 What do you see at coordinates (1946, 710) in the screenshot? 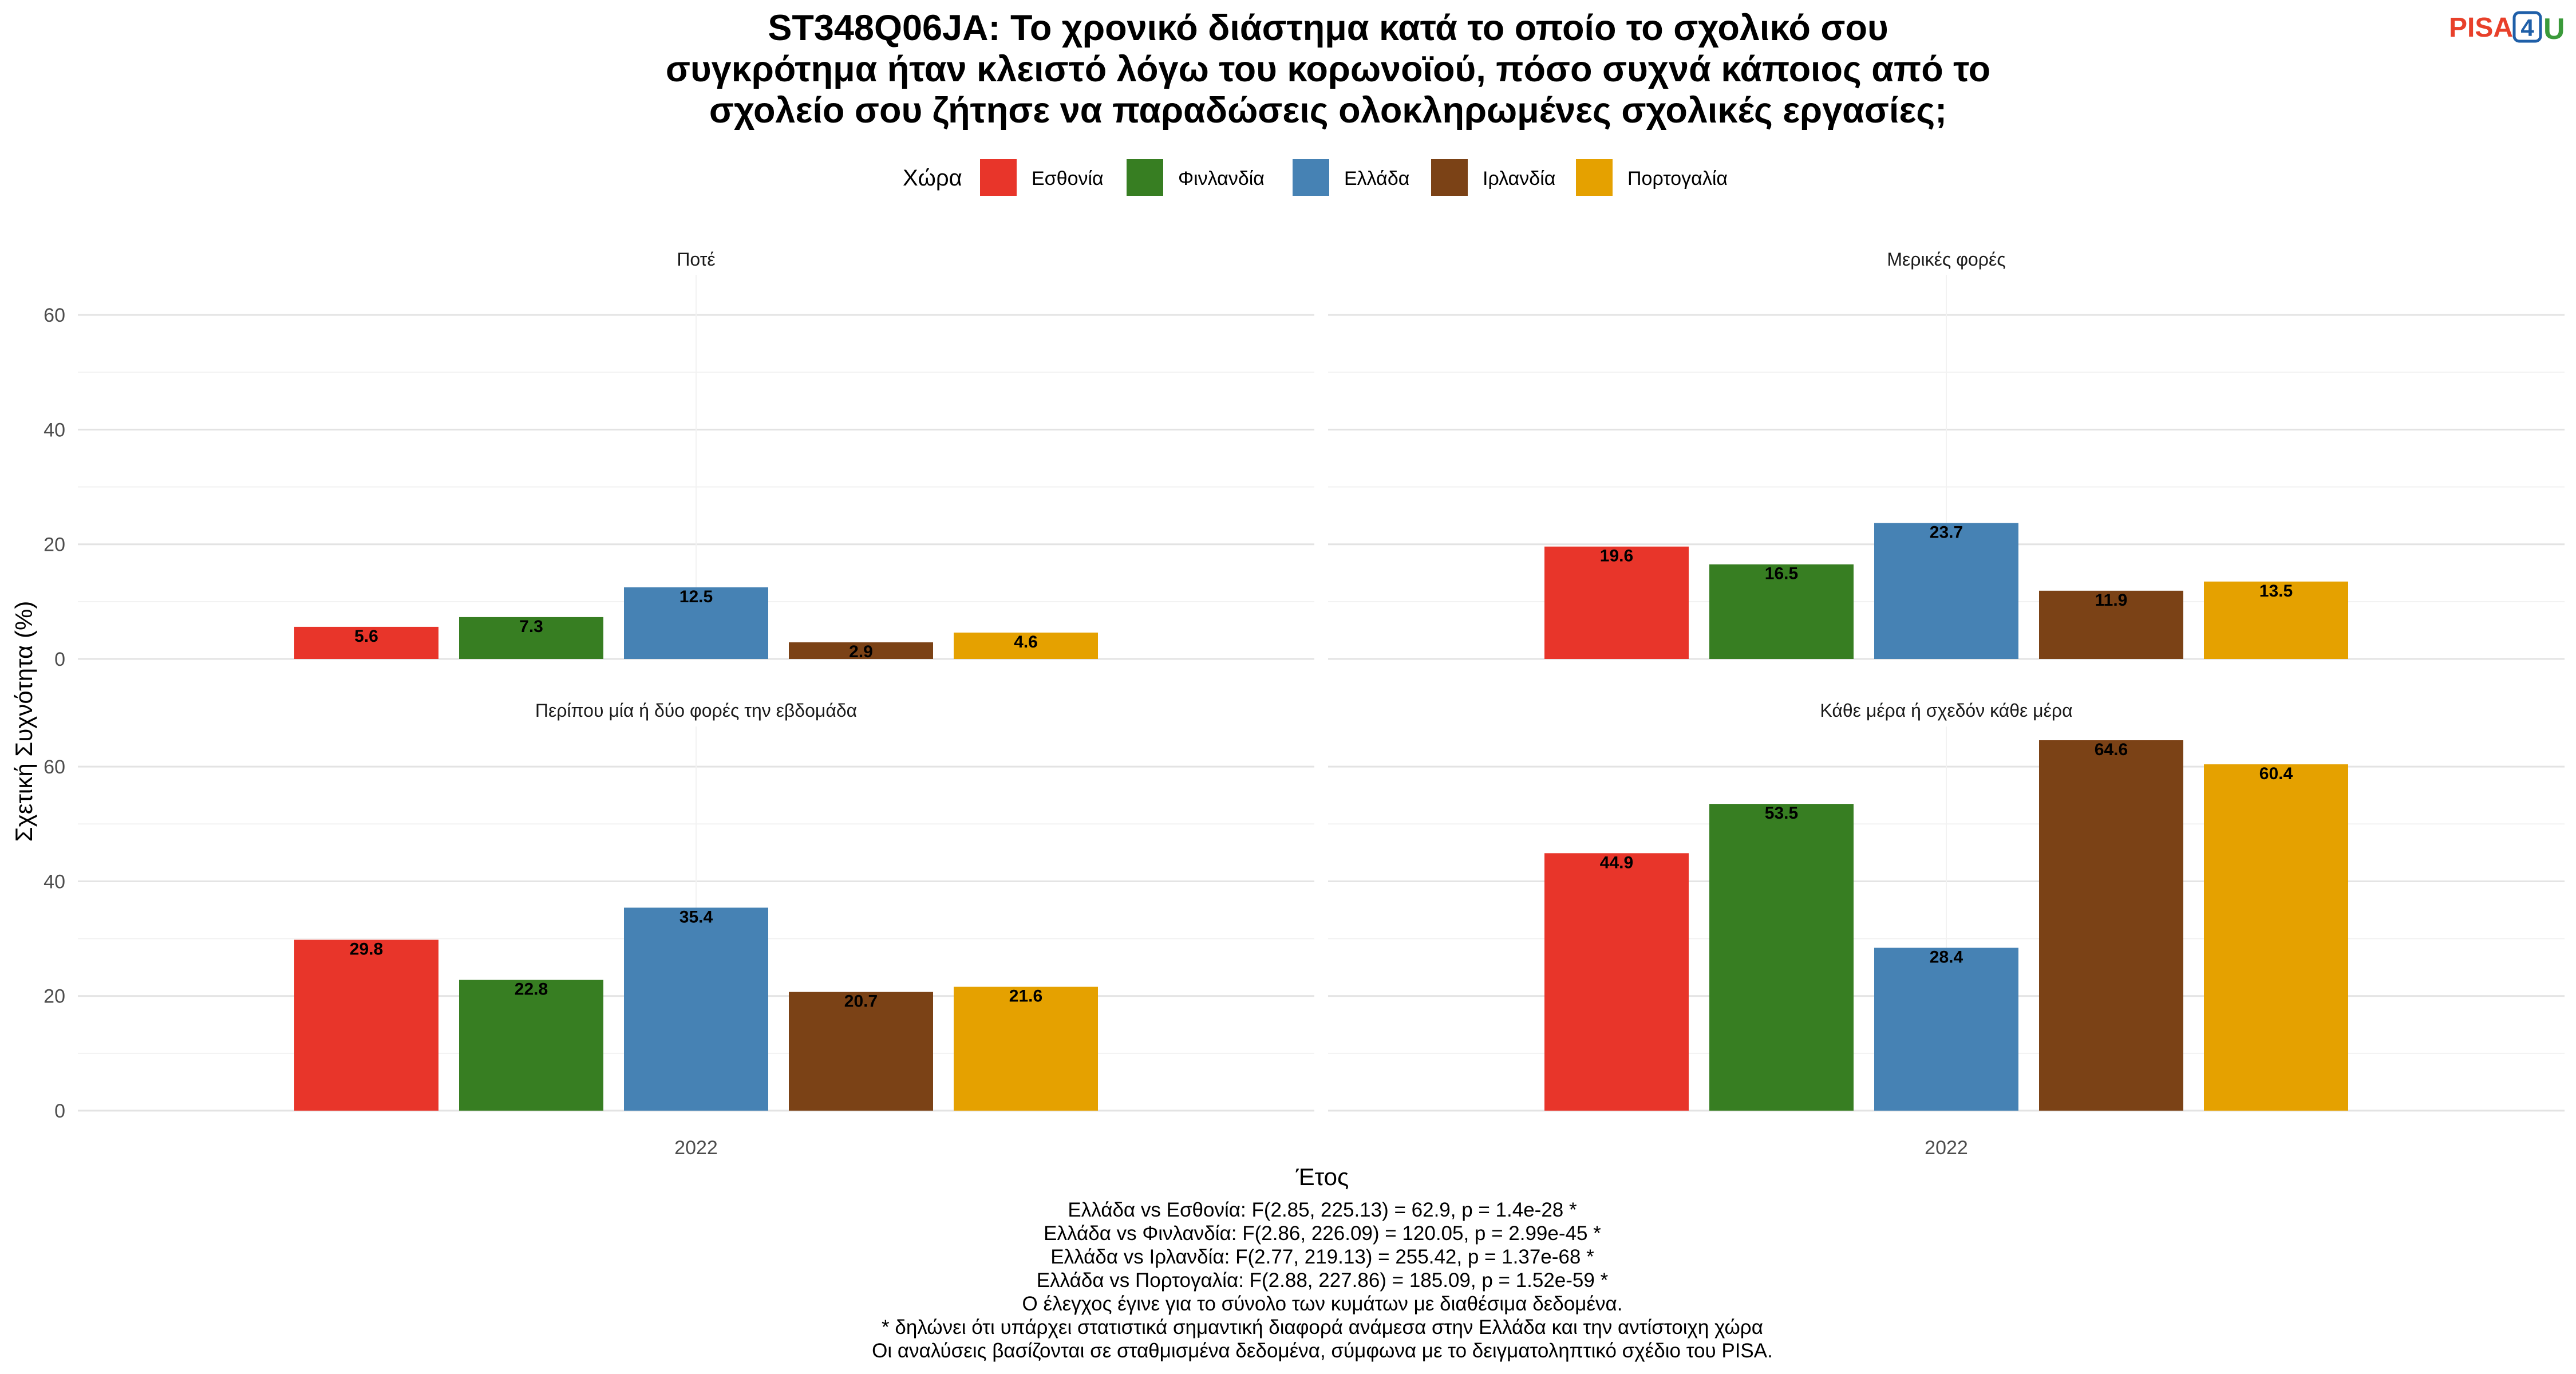
I see `panel-4-strip-label: Κάθε μέρα ή σχεδόν κάθε μέρα` at bounding box center [1946, 710].